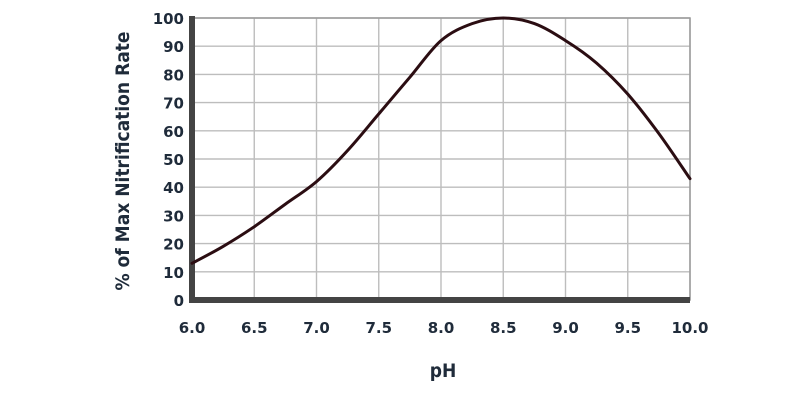 This screenshot has width=800, height=400. What do you see at coordinates (123, 160) in the screenshot?
I see `y-axis-label: % of Max Nitrification Rate` at bounding box center [123, 160].